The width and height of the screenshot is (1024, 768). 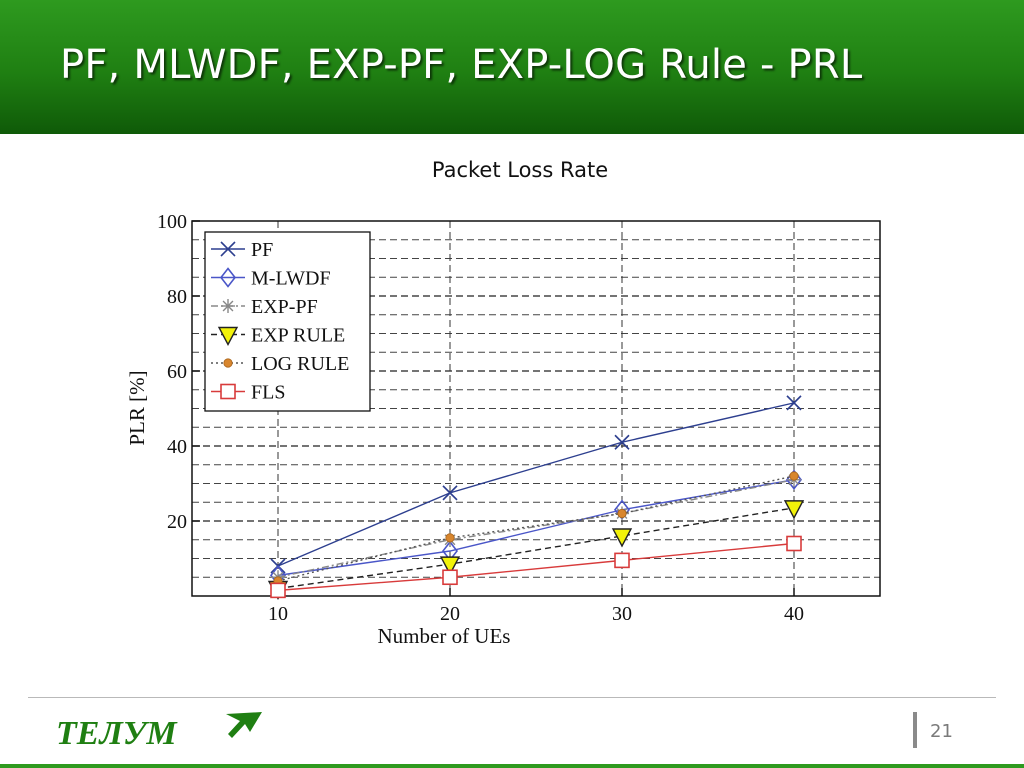 What do you see at coordinates (794, 614) in the screenshot?
I see `x-tick-label: 40` at bounding box center [794, 614].